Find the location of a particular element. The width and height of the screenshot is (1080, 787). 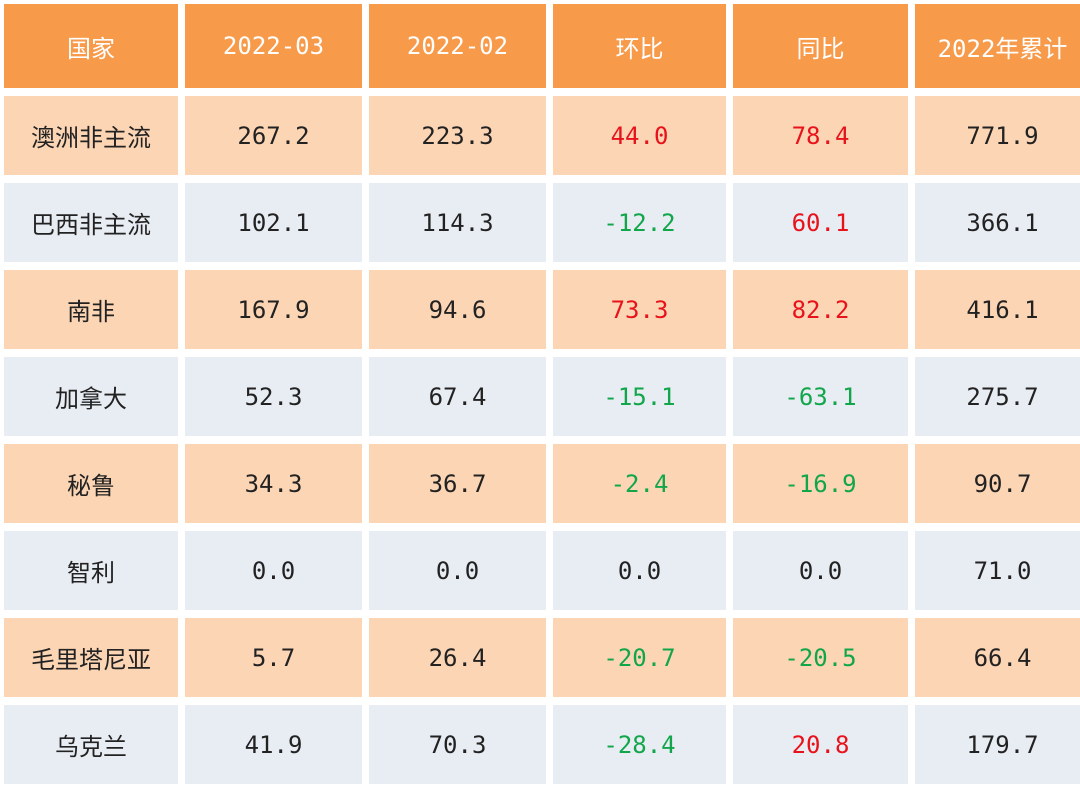

value-2022-03: 5.7 is located at coordinates (273, 657).